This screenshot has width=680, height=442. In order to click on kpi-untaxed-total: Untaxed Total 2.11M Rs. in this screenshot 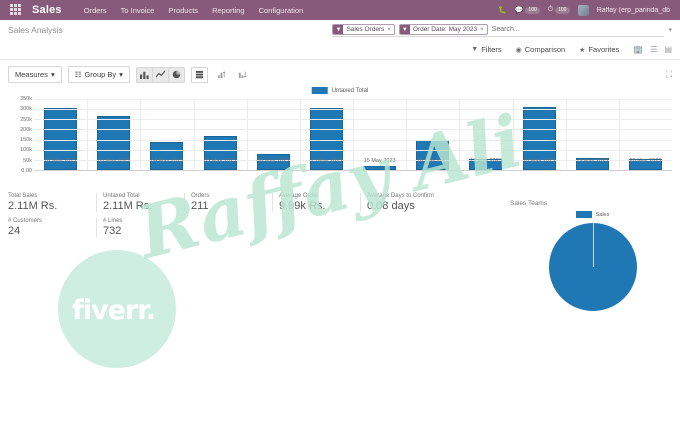, I will do `click(140, 202)`.